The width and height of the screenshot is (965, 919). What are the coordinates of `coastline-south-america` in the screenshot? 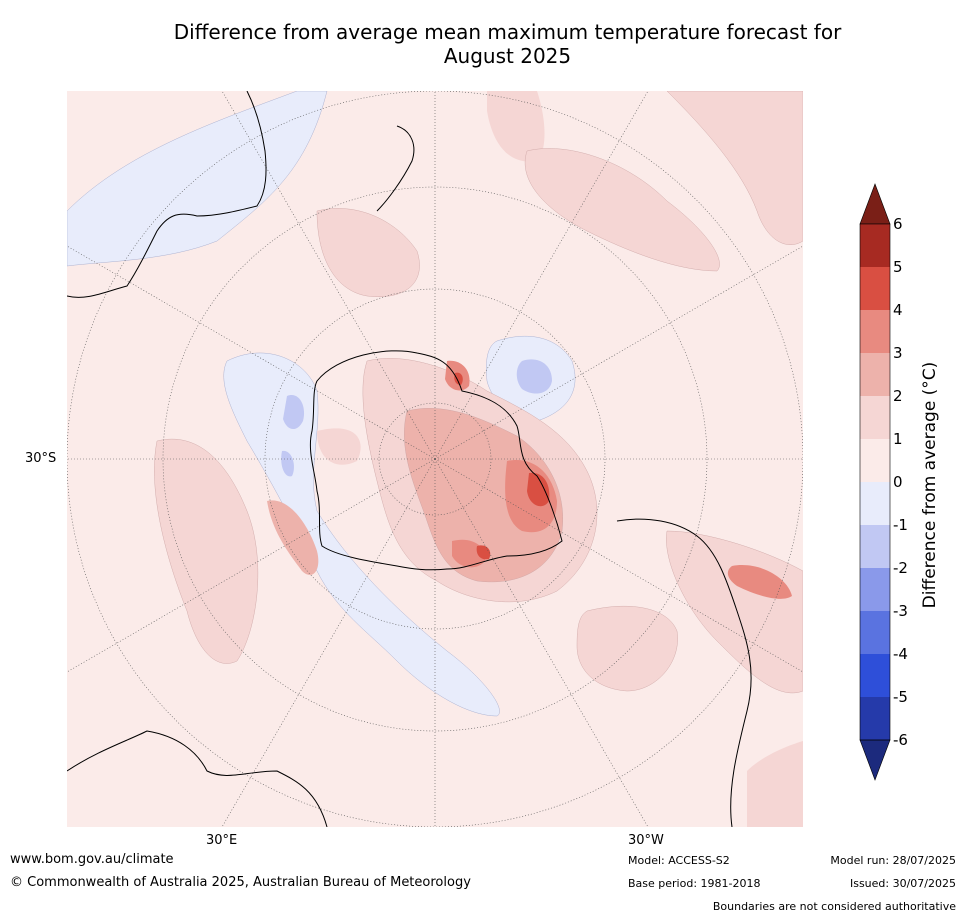 It's located at (684, 672).